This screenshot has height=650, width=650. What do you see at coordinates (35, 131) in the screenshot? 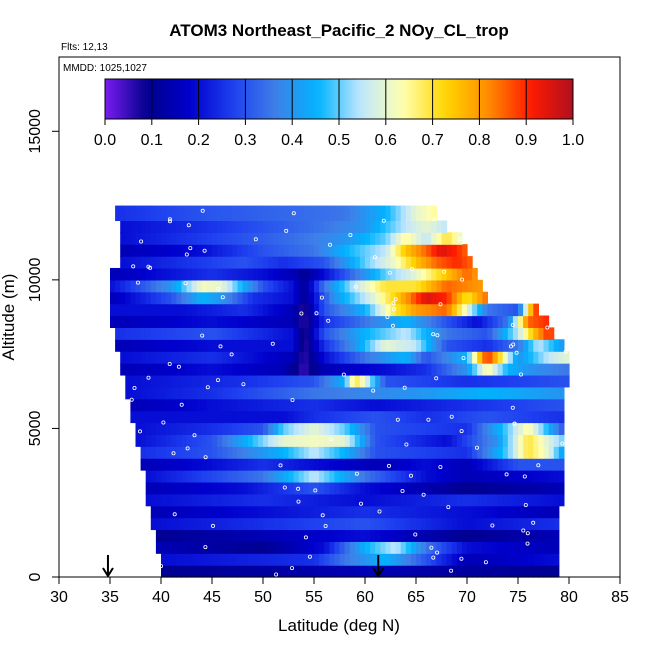
I see `y-tick-label: 15000` at bounding box center [35, 131].